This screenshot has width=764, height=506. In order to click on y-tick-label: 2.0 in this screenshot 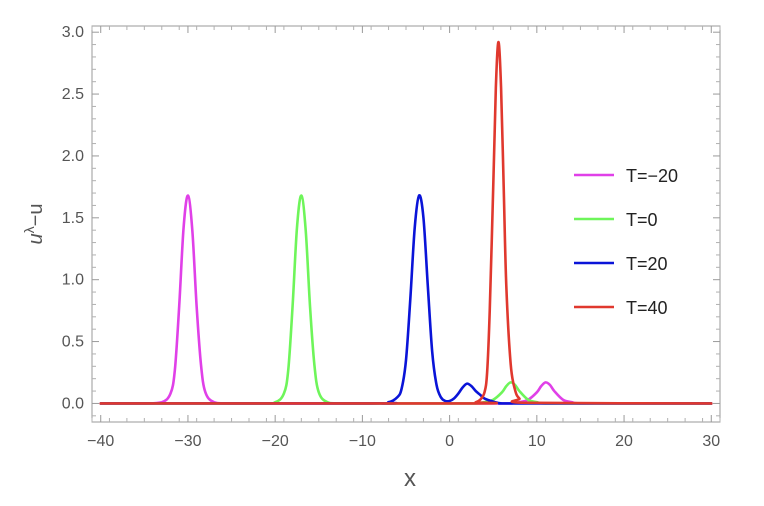, I will do `click(73, 156)`.